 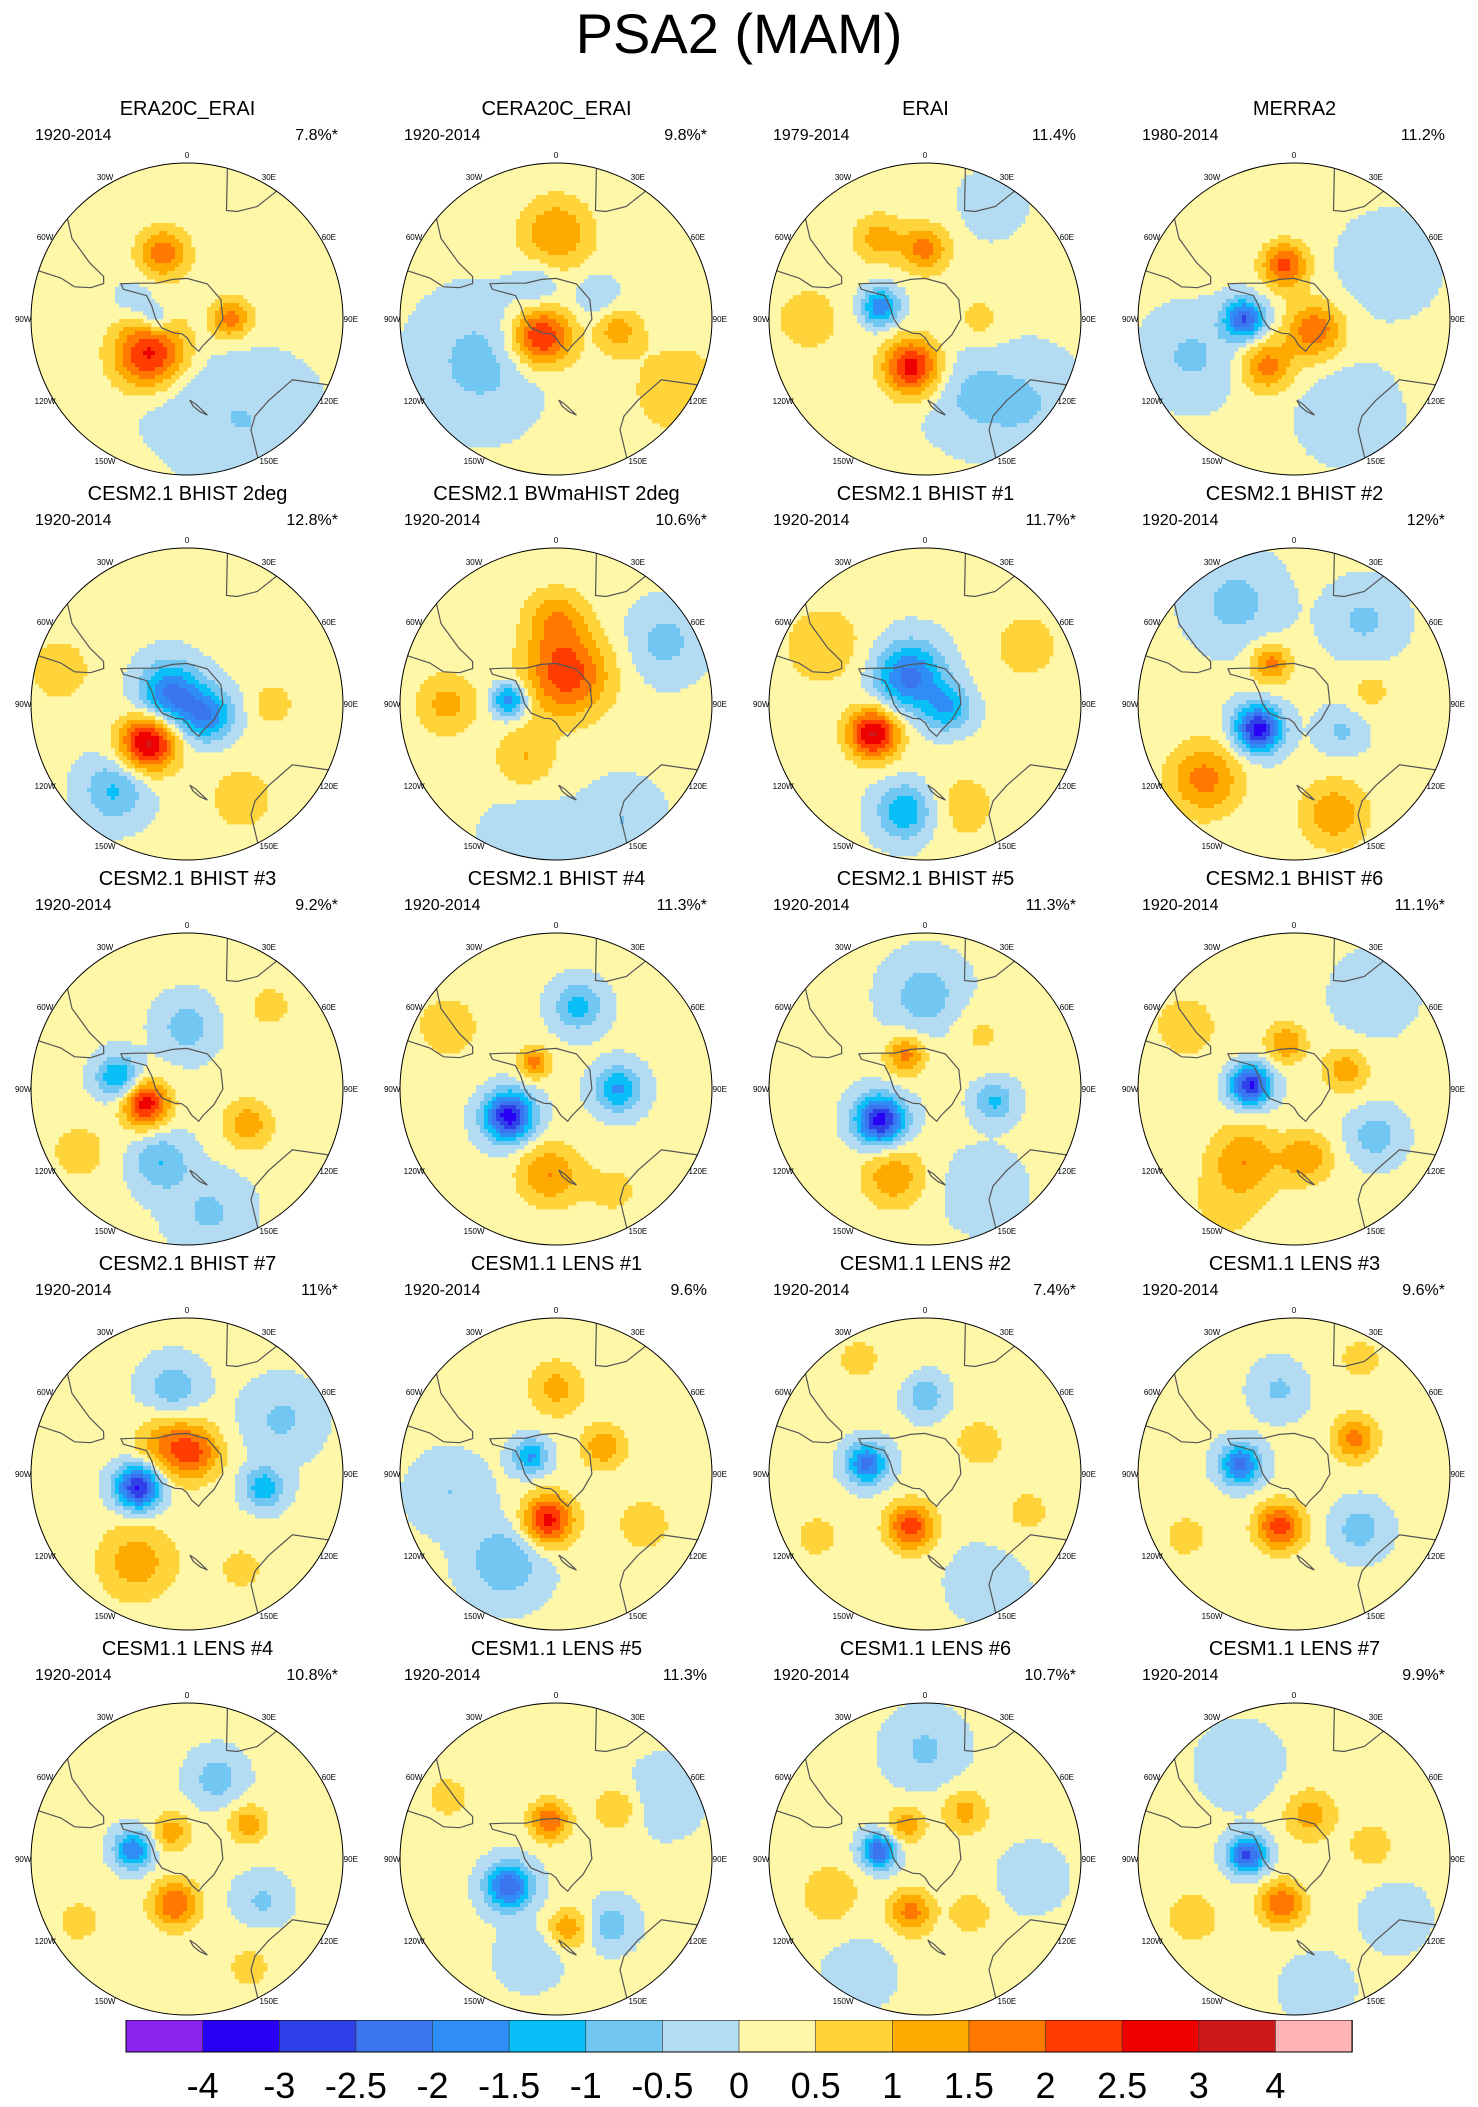 I want to click on australia-coastline, so click(x=289, y=419).